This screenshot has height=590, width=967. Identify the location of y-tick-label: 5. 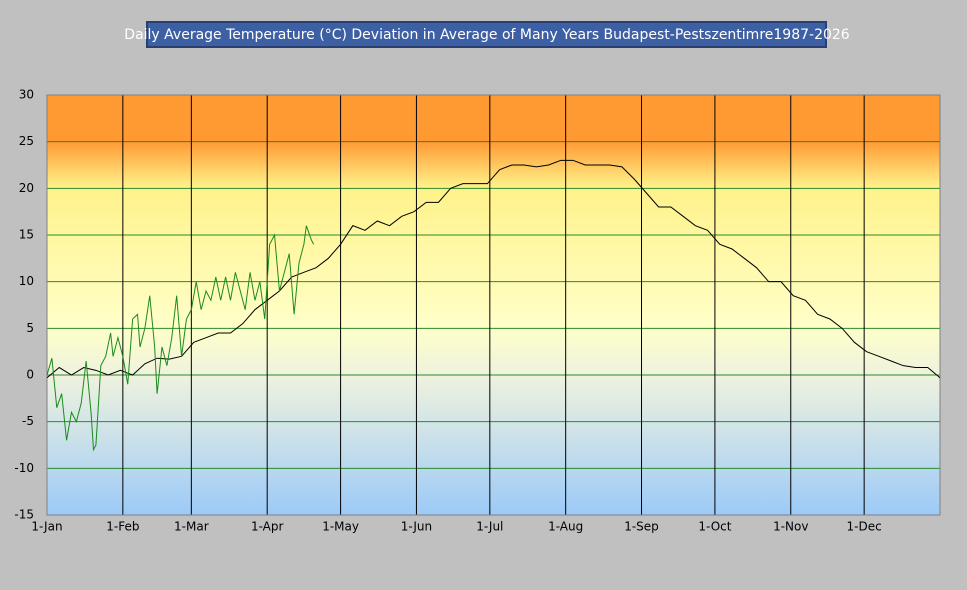
(30, 328).